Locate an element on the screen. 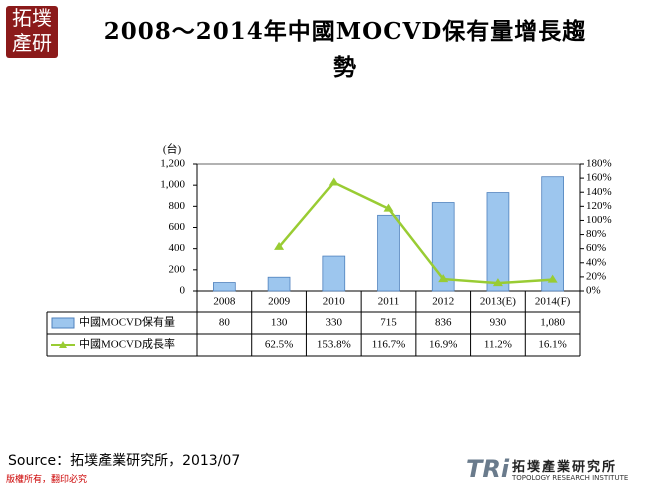 Image resolution: width=650 pixels, height=485 pixels. chart-title: 2008～2014年中國MOCVD保有量增長趨勢 is located at coordinates (345, 49).